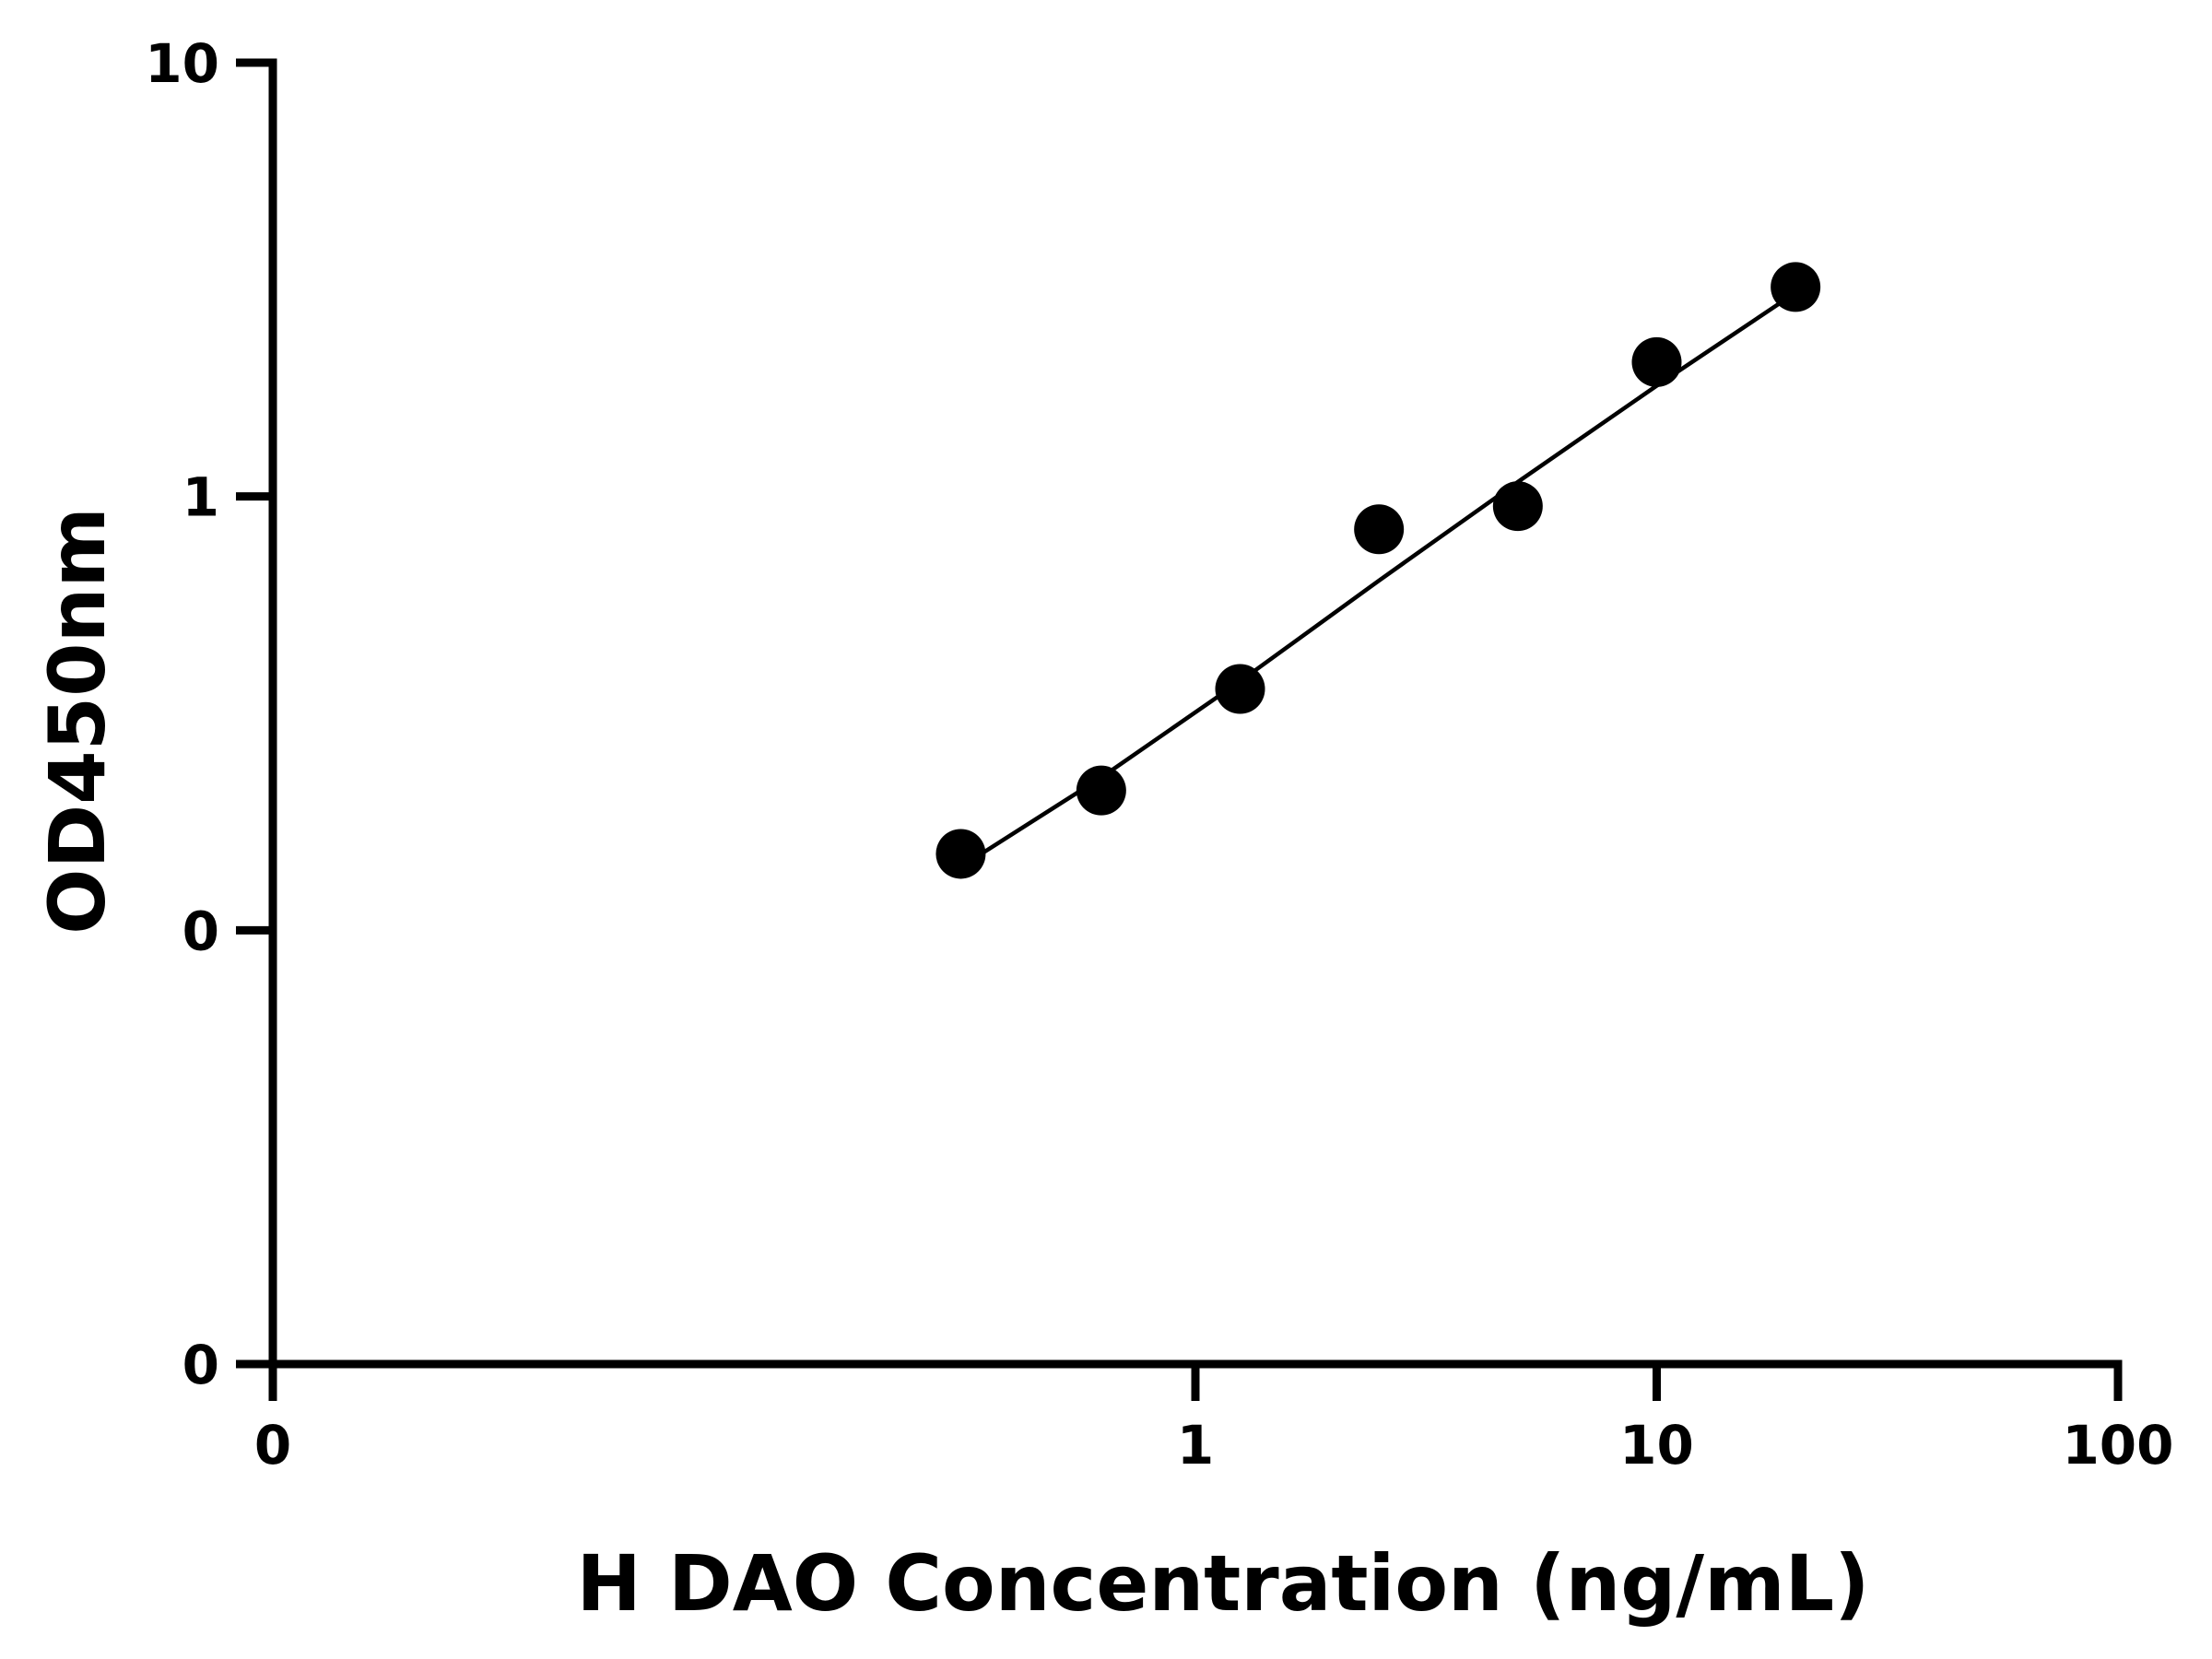 The height and width of the screenshot is (1659, 2212). Describe the element at coordinates (1656, 1445) in the screenshot. I see `x-tick-label: 10` at that location.